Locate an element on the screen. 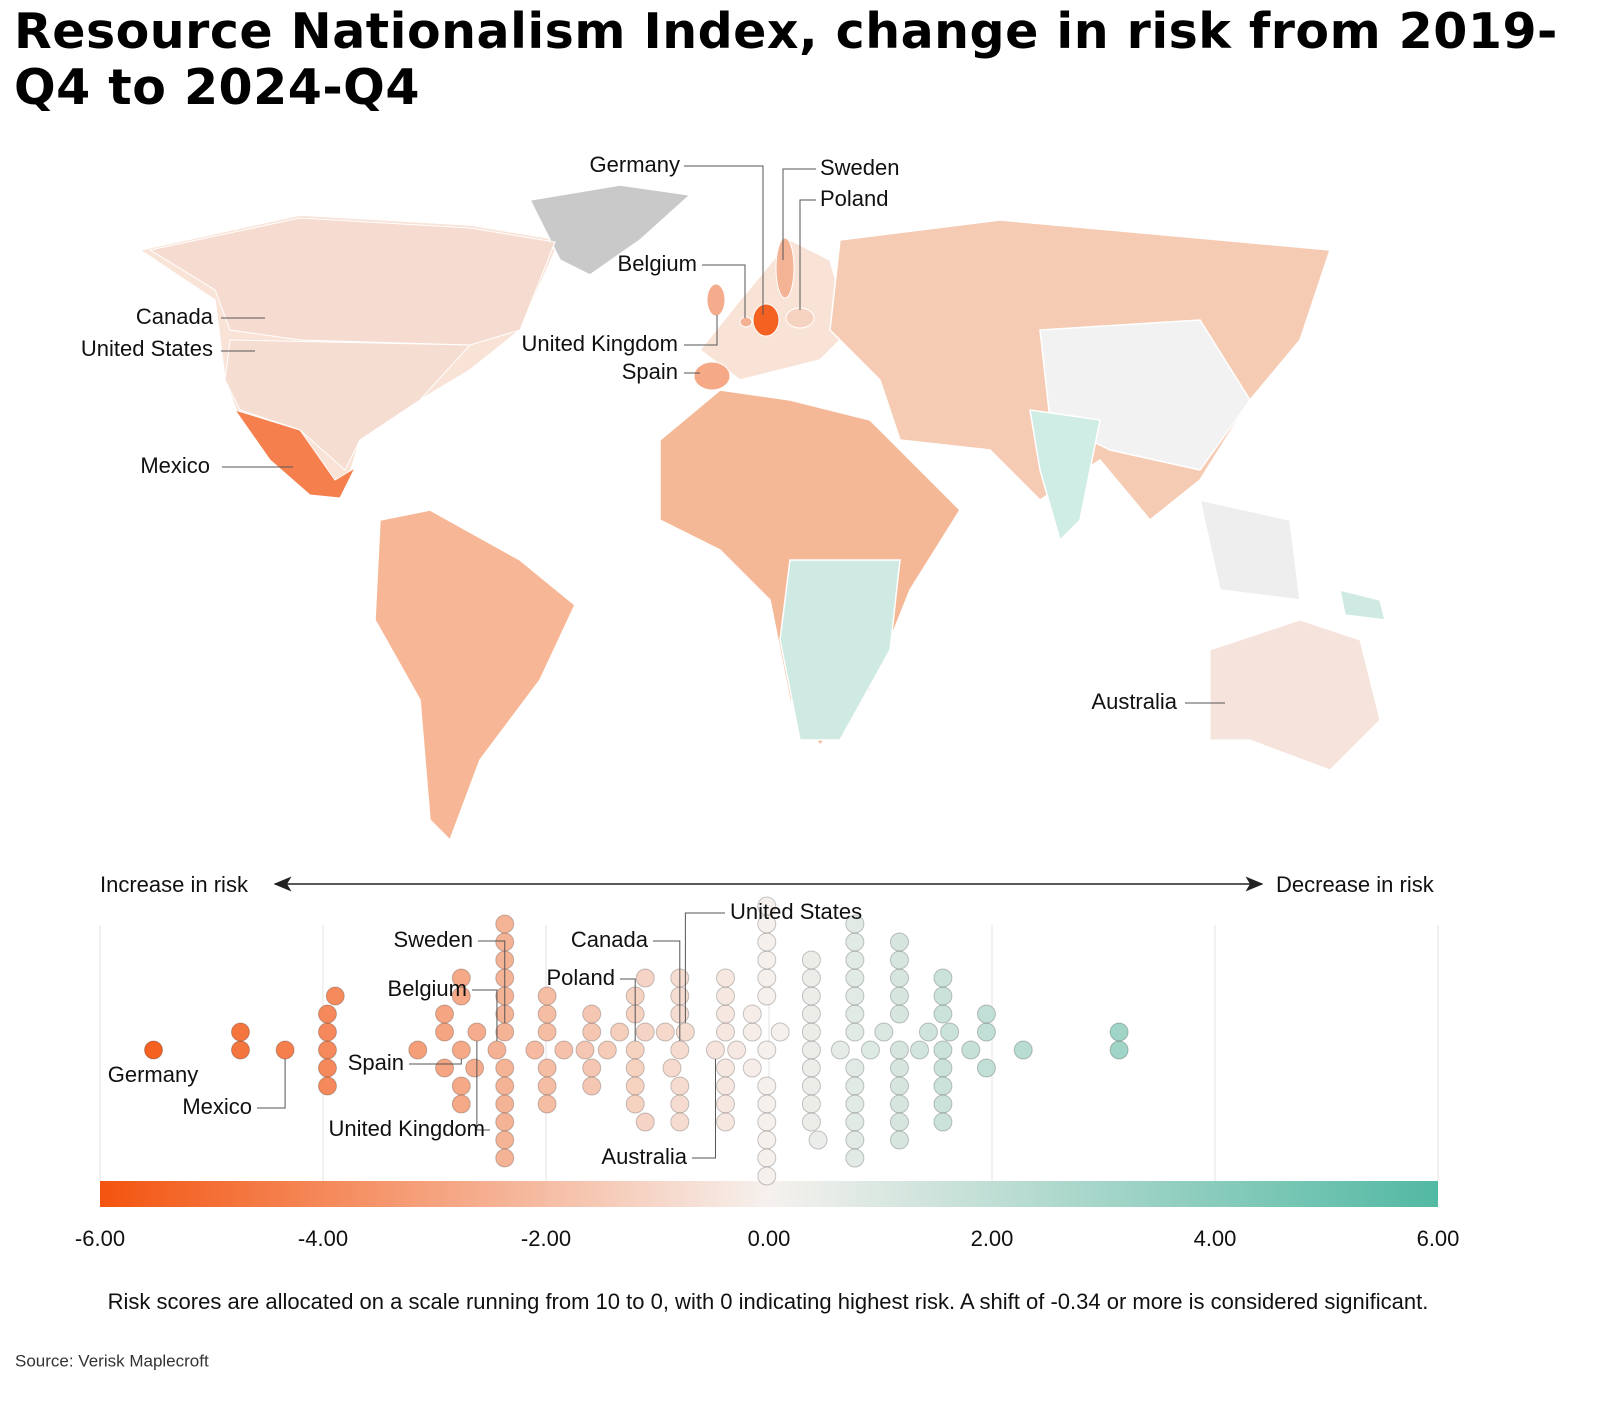 This screenshot has height=1406, width=1600. swarm-country-label: Belgium is located at coordinates (427, 988).